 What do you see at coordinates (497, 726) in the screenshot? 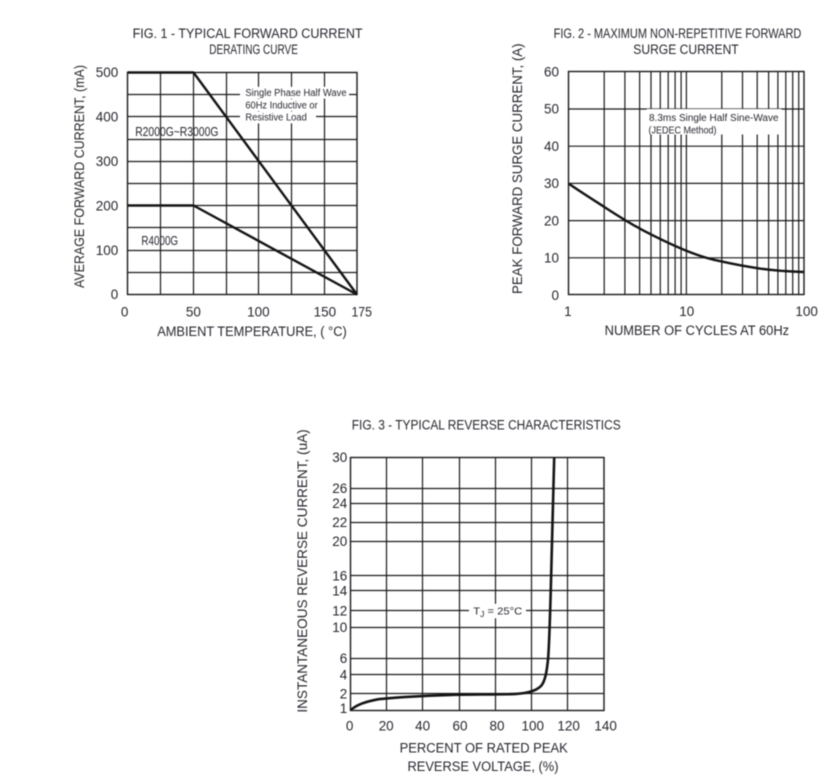
I see `svg-text: 80` at bounding box center [497, 726].